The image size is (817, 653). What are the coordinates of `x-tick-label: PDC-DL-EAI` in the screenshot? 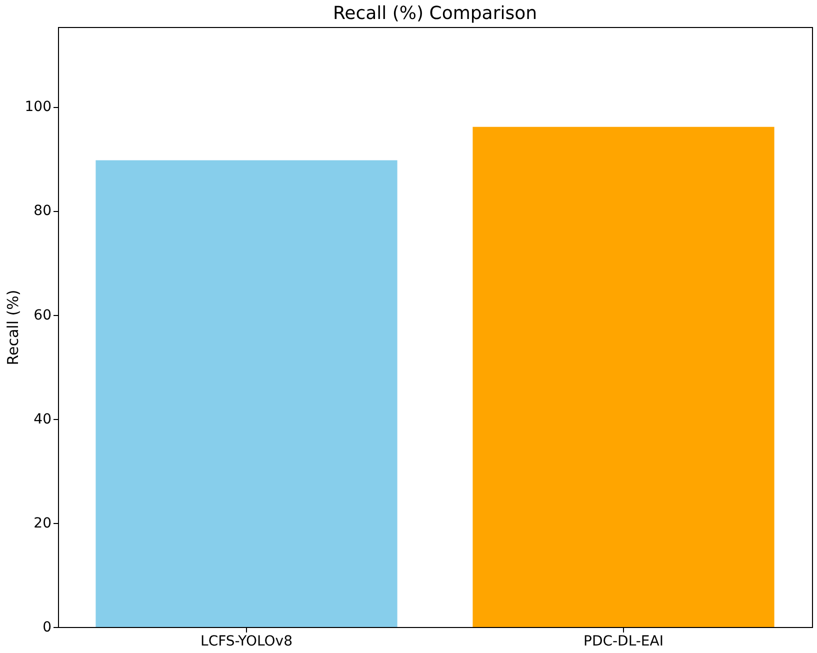 It's located at (624, 642).